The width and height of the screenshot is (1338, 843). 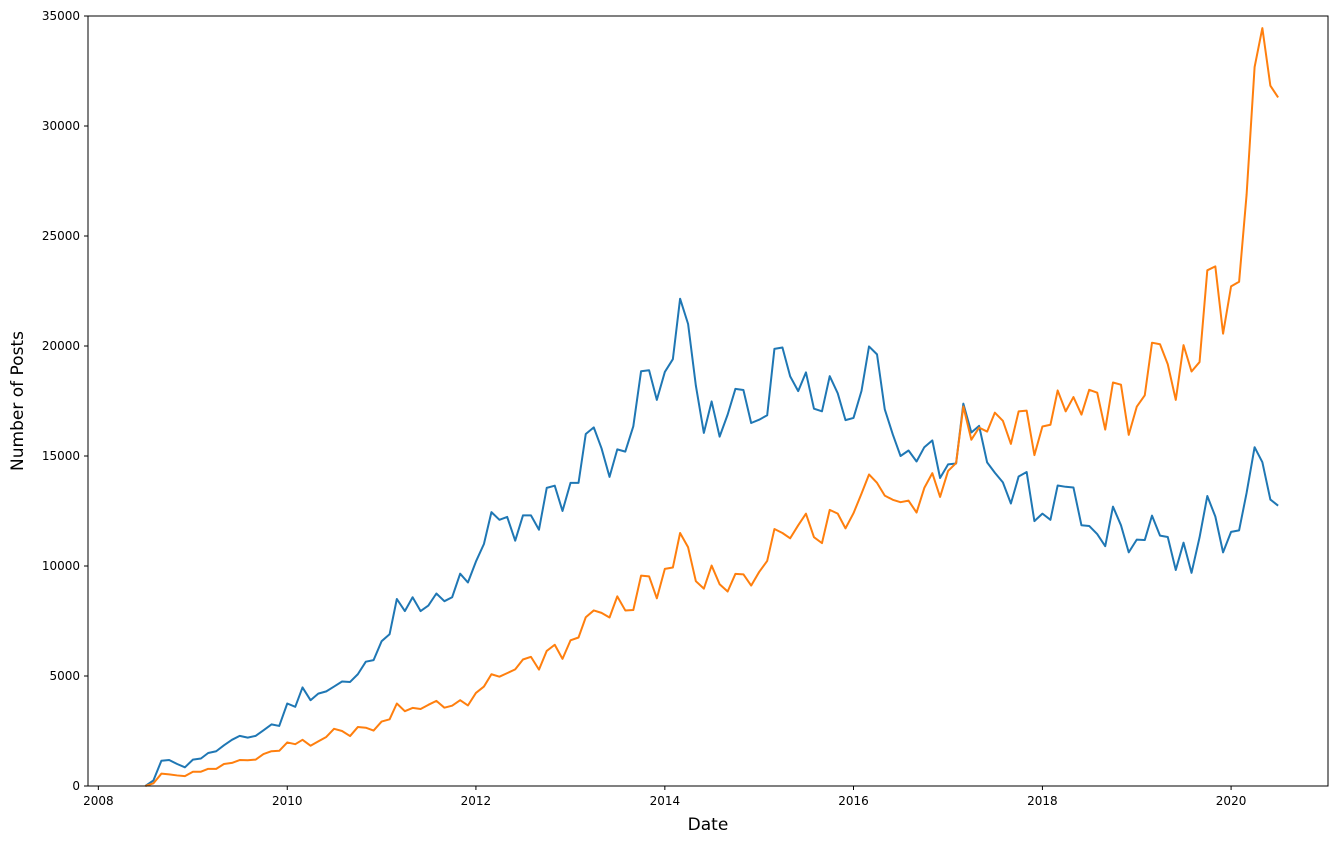 What do you see at coordinates (708, 825) in the screenshot?
I see `x-axis-title: Date` at bounding box center [708, 825].